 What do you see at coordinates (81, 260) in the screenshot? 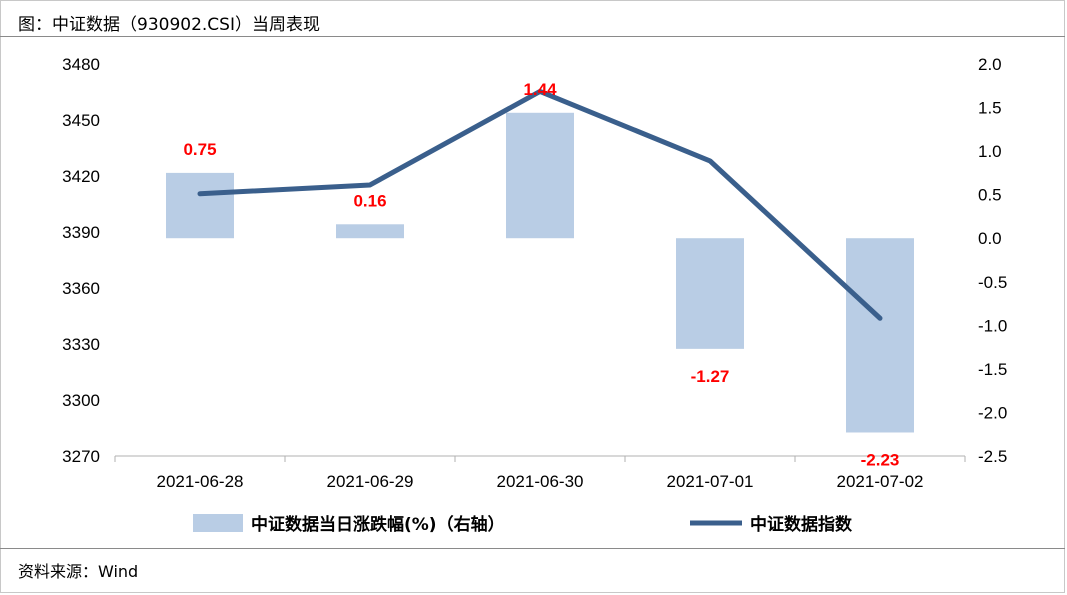
I see `left-axis-ticks: 3270 3300 3330 3360 3390 3420 3450 3480` at bounding box center [81, 260].